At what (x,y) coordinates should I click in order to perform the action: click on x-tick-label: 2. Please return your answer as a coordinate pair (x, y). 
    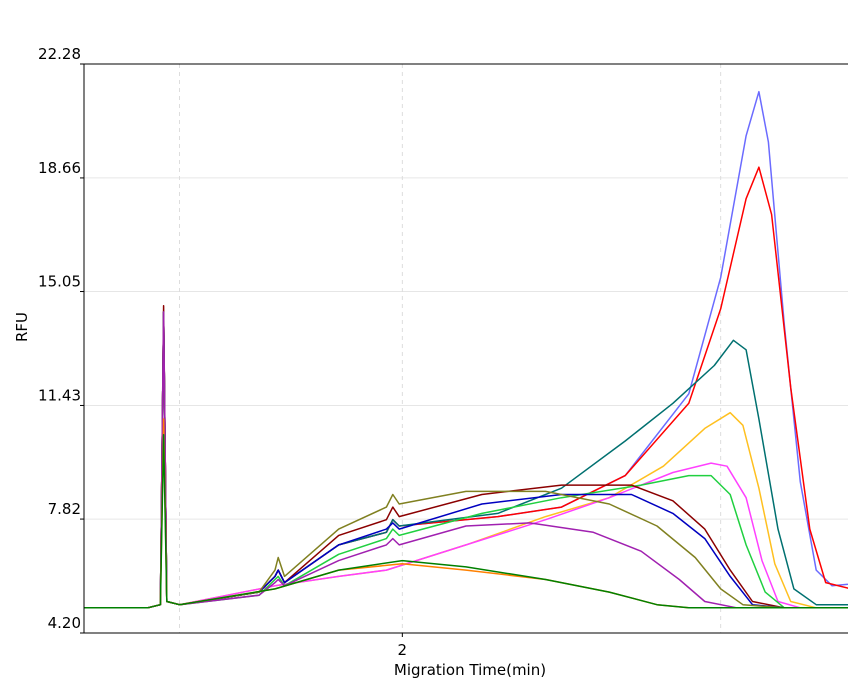
    Looking at the image, I should click on (403, 650).